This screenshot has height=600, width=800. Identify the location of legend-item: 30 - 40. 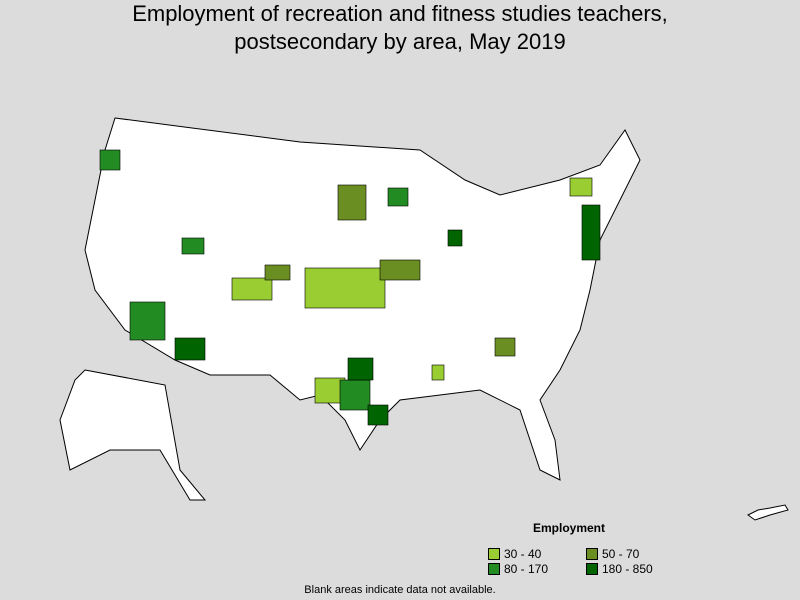
(514, 554).